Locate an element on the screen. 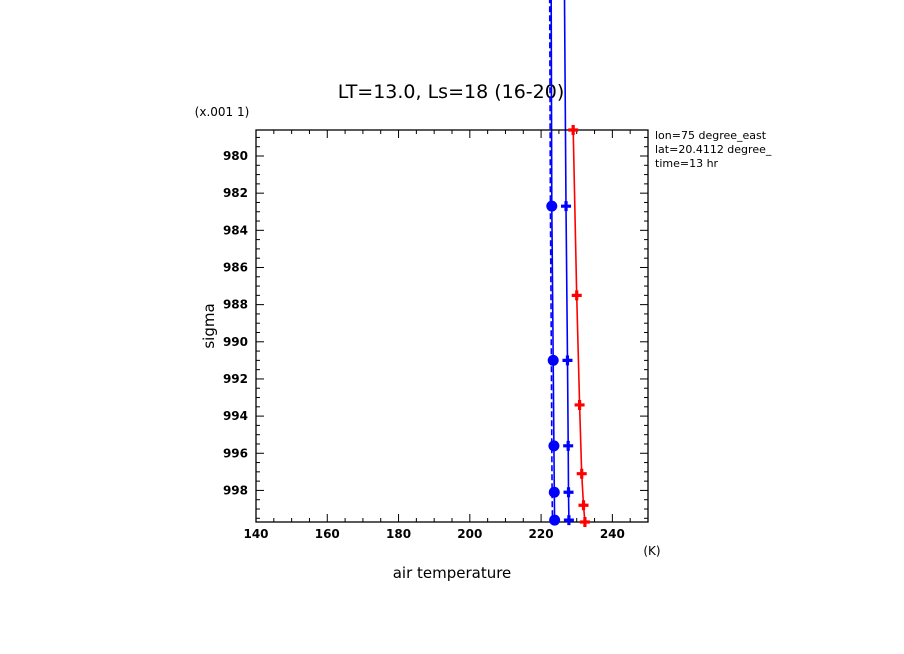 The width and height of the screenshot is (904, 654). series-5-line is located at coordinates (551, 103).